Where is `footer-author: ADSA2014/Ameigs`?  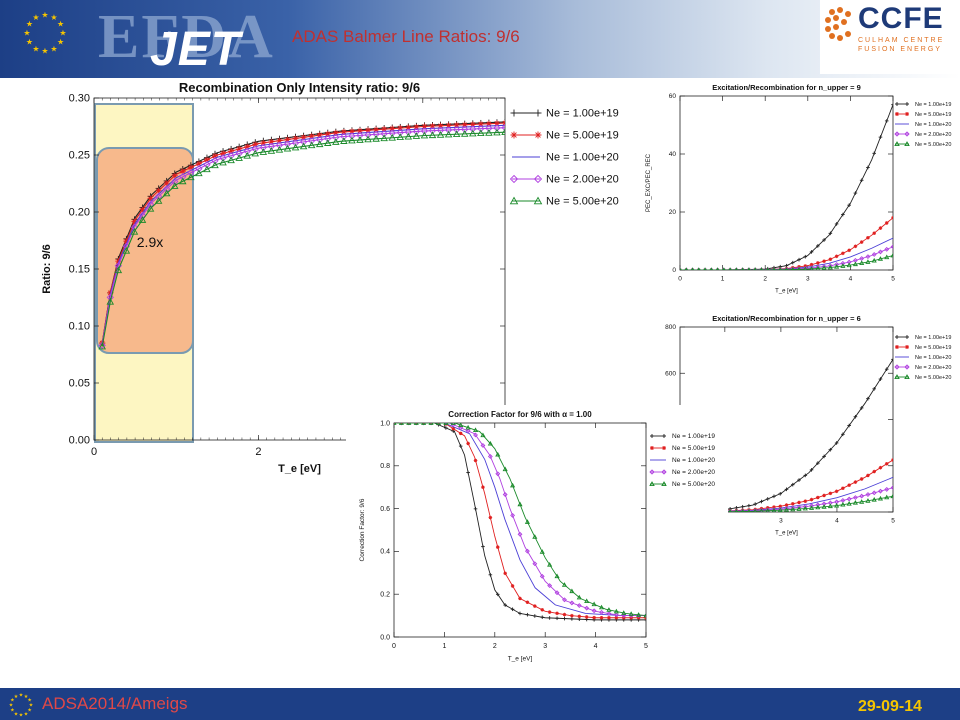
footer-author: ADSA2014/Ameigs is located at coordinates (115, 703).